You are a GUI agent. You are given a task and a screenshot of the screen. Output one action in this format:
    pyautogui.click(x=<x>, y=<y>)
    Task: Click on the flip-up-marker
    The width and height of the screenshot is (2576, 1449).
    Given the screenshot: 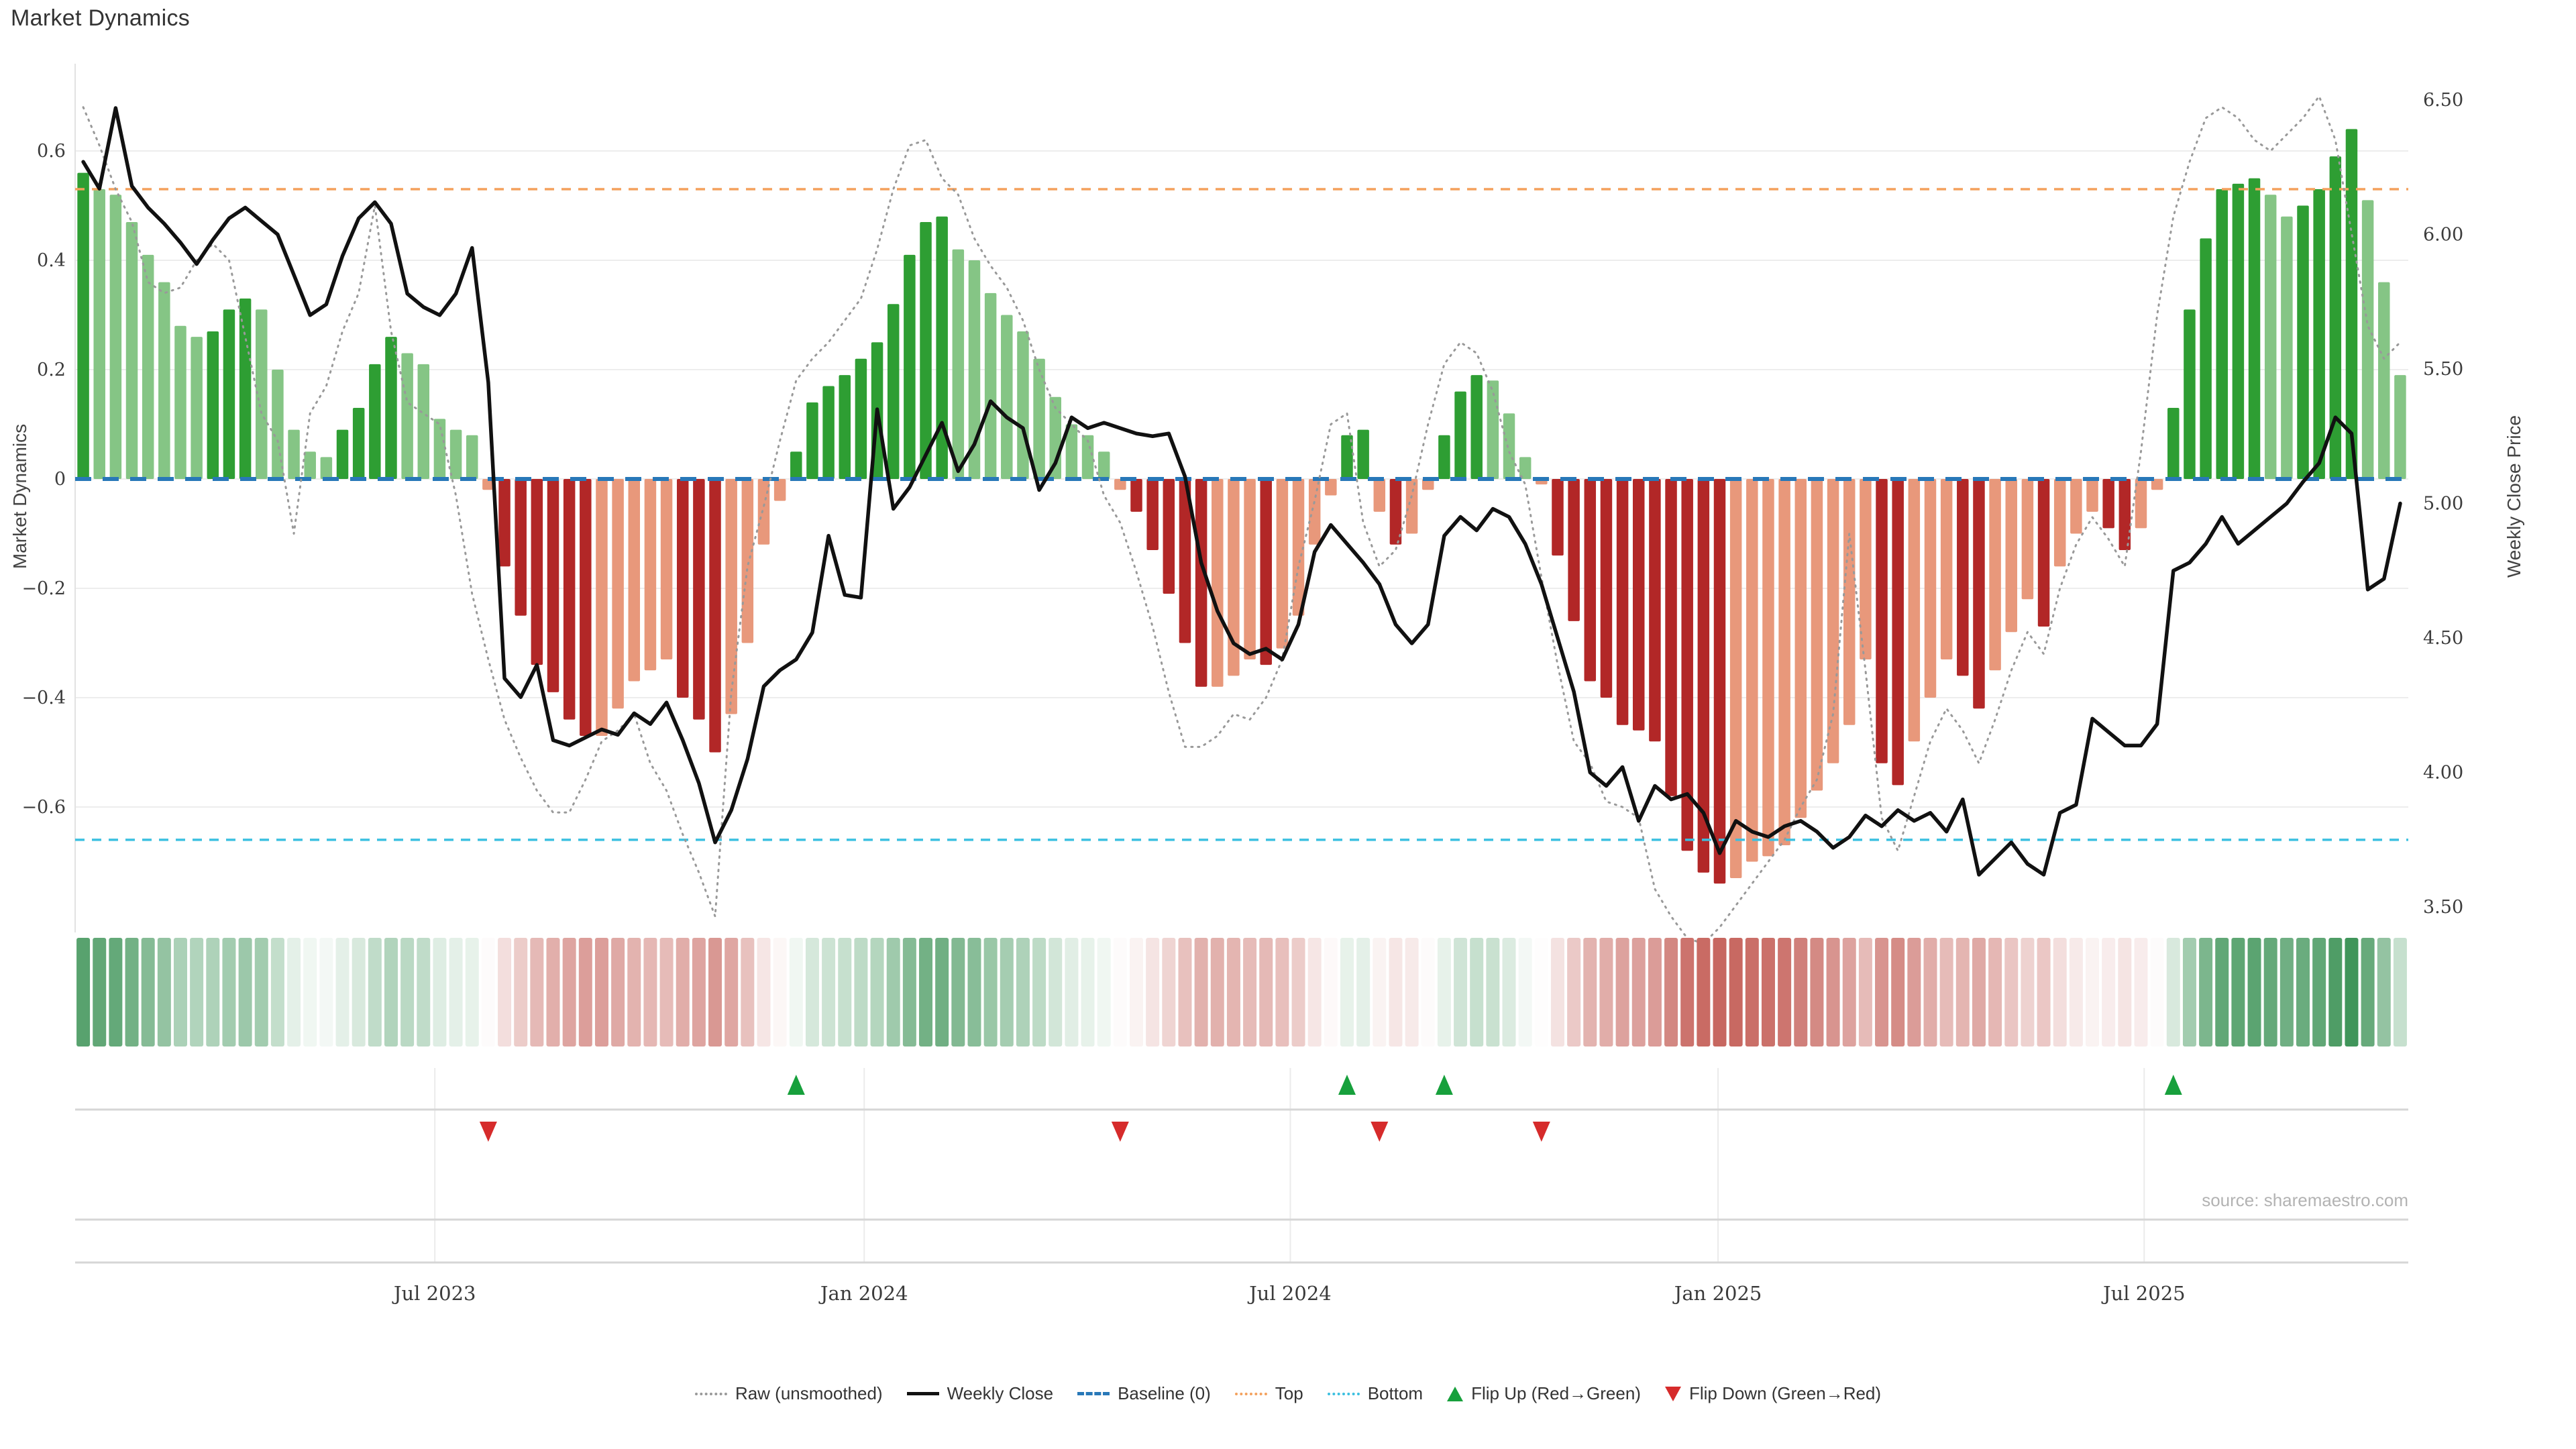 What is the action you would take?
    pyautogui.click(x=1347, y=1085)
    